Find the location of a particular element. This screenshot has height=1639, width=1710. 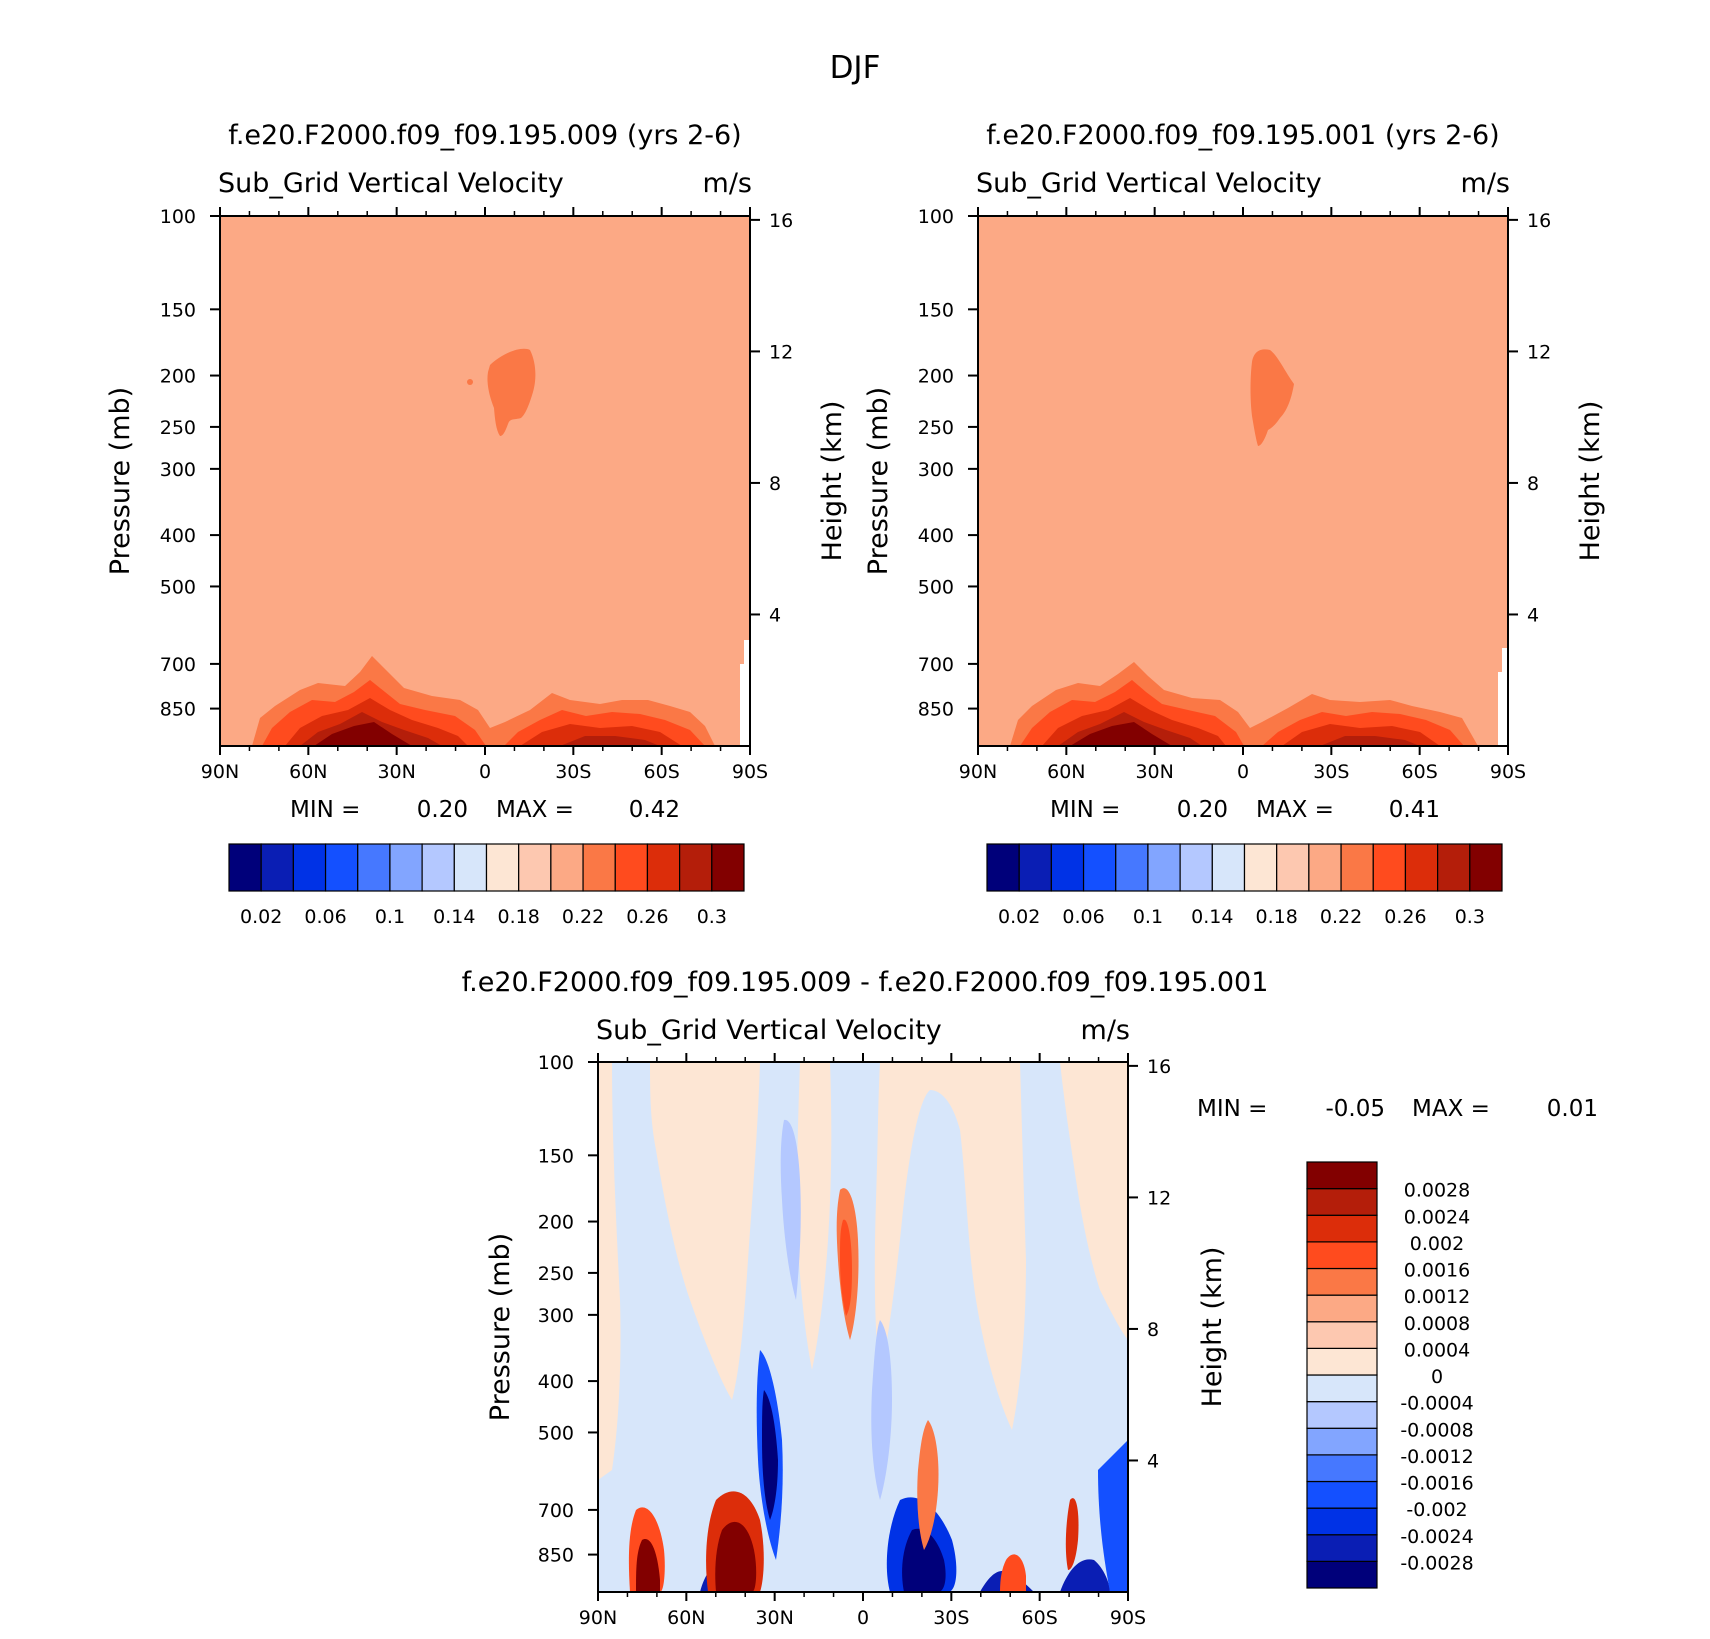

colorbar-label: -0.0028 is located at coordinates (1436, 1563).